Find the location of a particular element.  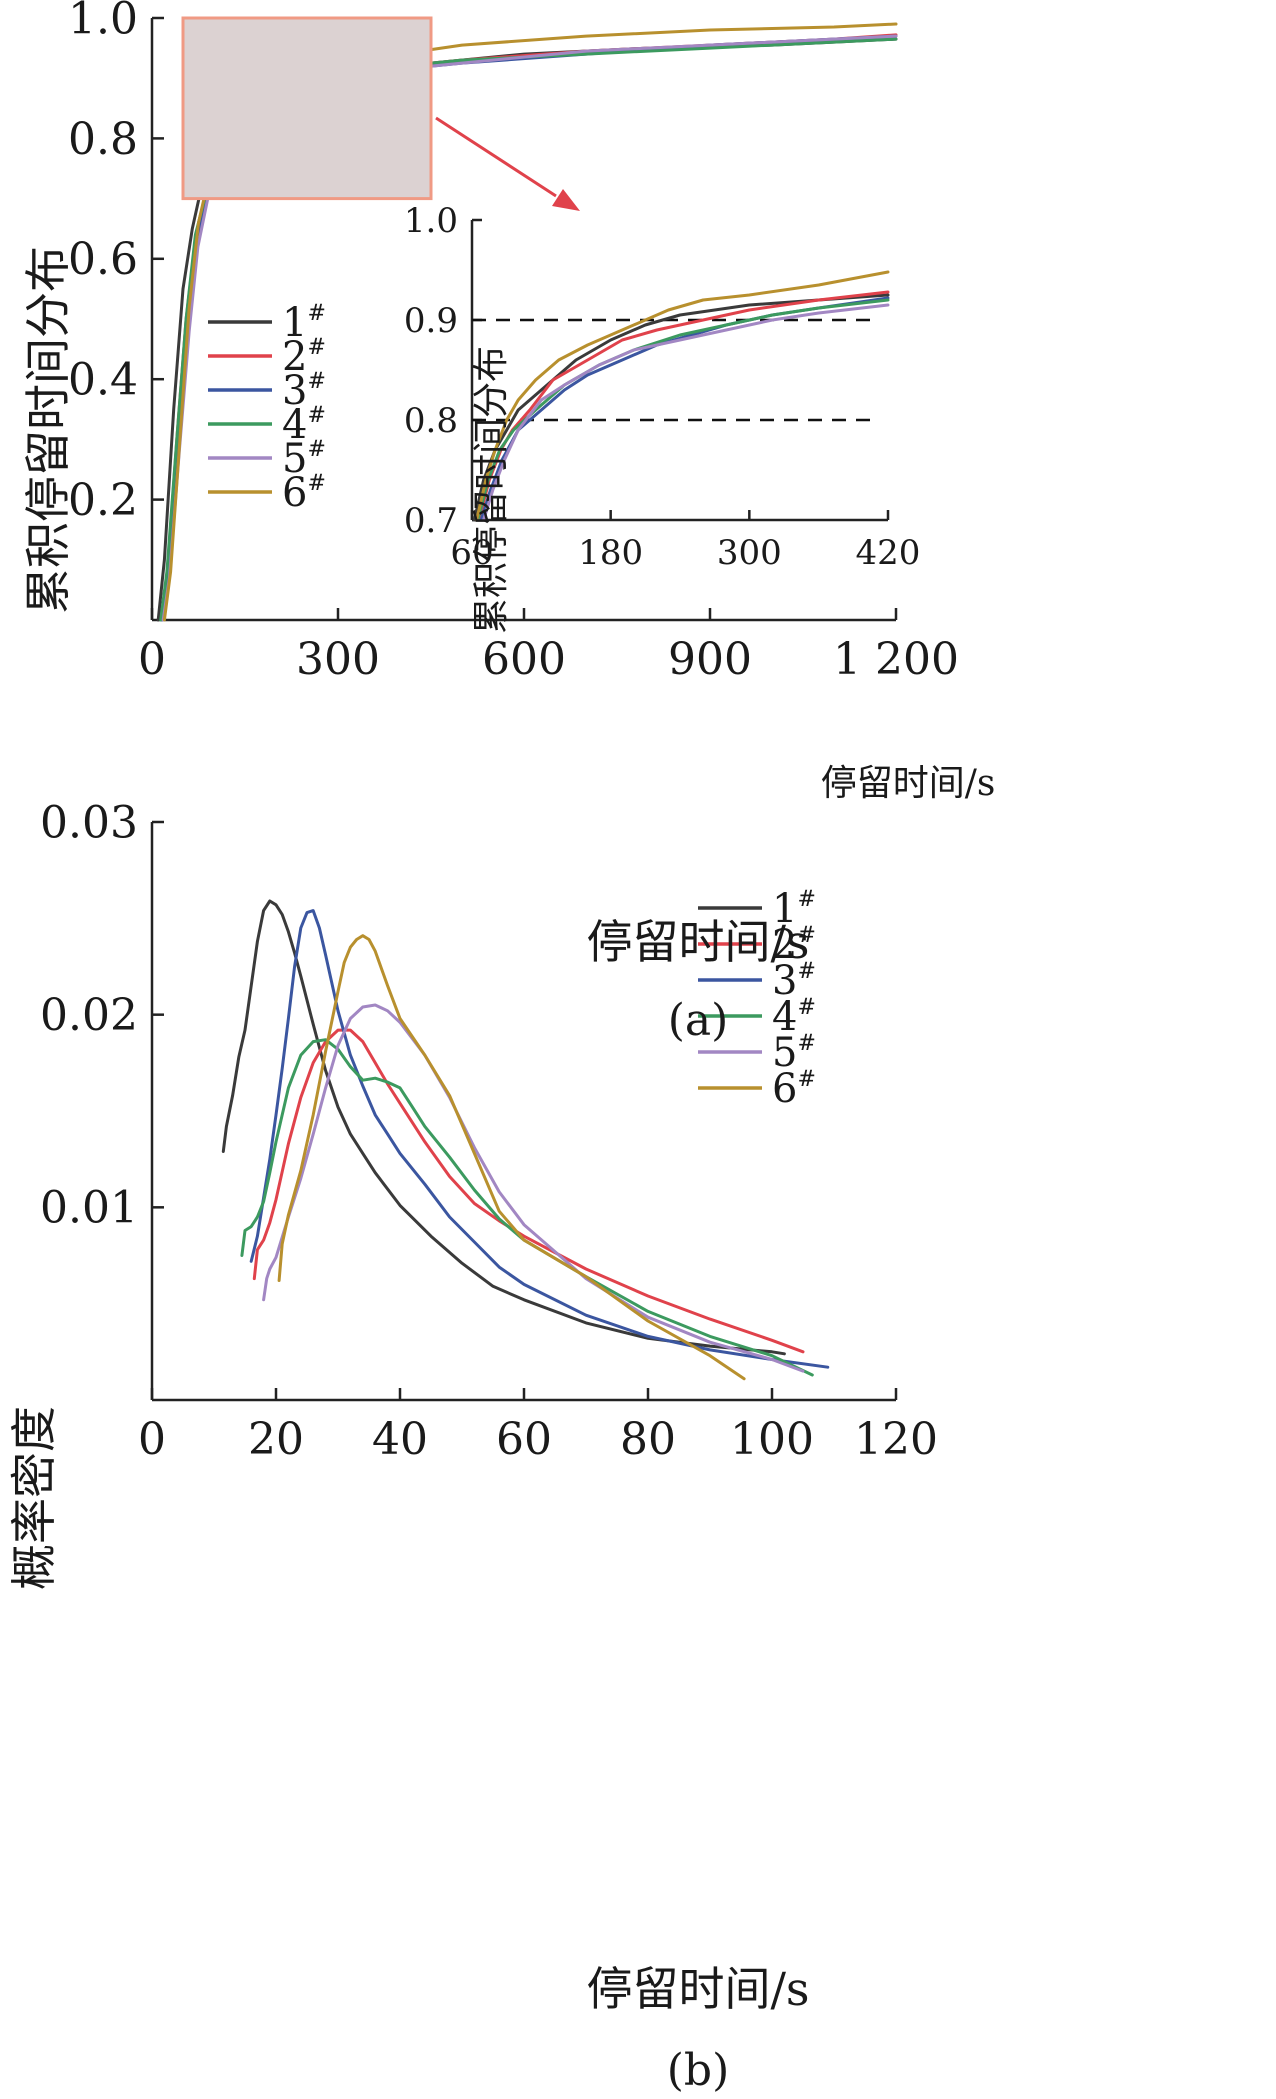

inset-cdf-chart: 60 180 300 420 0.7 0.8 0.9 1.0 is located at coordinates (662, 387).